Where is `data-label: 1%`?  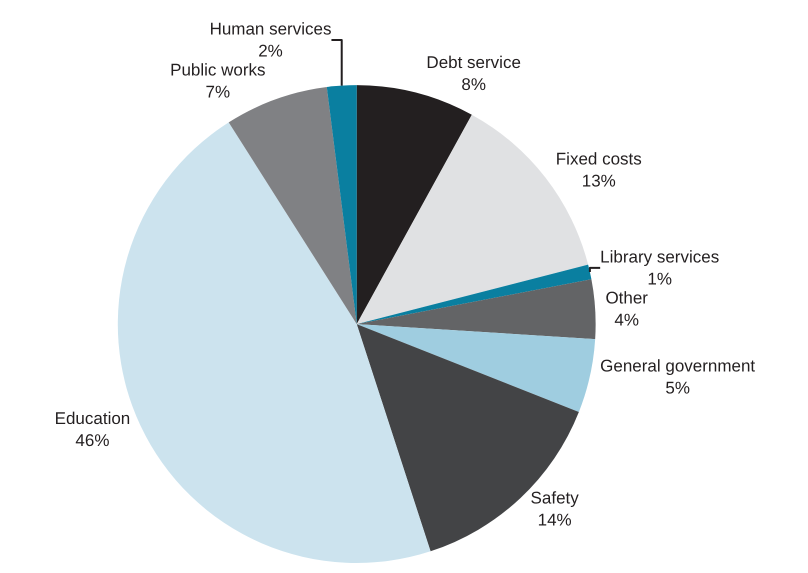 data-label: 1% is located at coordinates (659, 278).